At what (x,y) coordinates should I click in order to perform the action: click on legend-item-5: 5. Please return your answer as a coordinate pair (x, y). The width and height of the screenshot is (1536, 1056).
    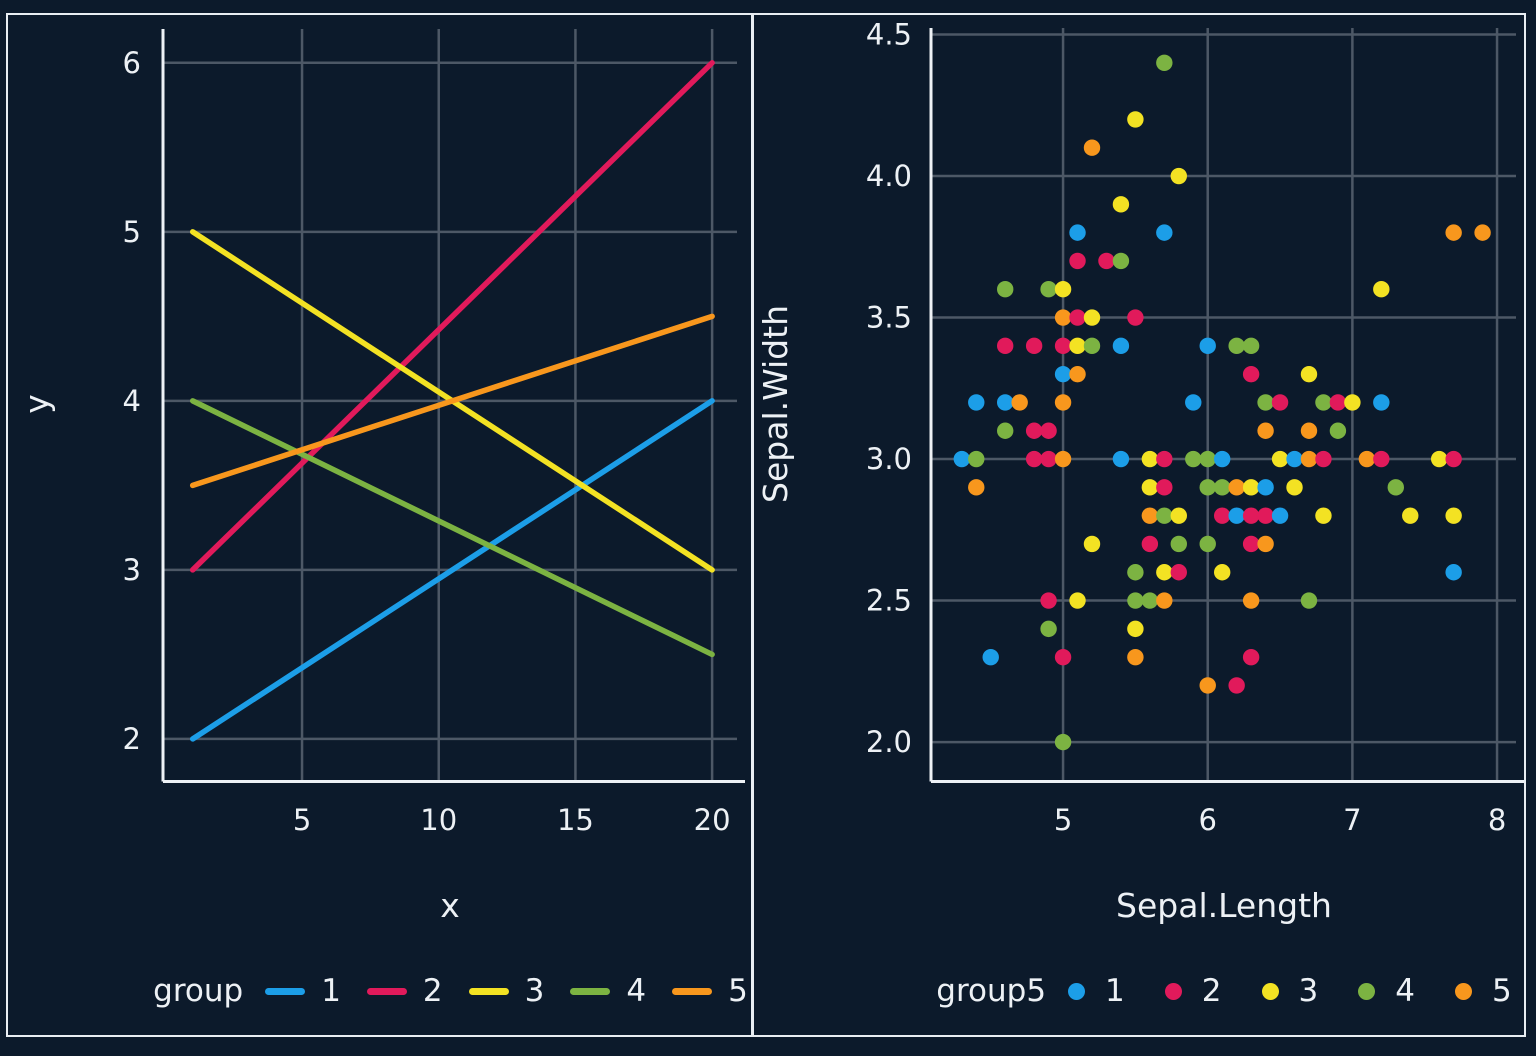
    Looking at the image, I should click on (1483, 991).